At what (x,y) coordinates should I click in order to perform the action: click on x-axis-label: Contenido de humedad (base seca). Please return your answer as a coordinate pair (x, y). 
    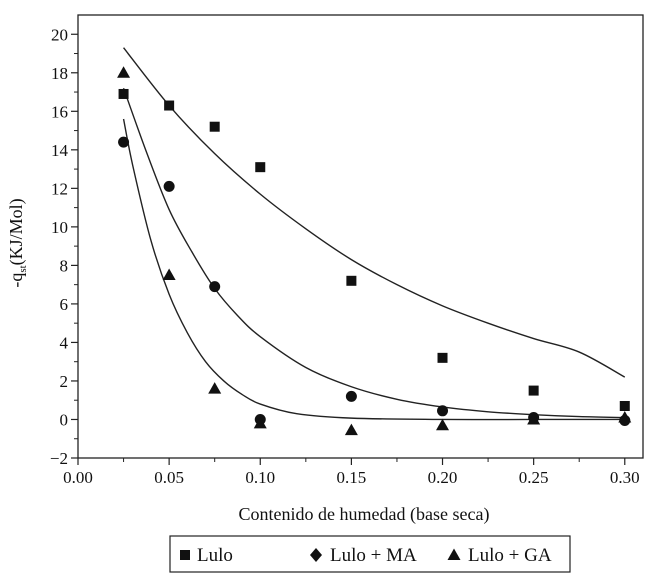
    Looking at the image, I should click on (364, 514).